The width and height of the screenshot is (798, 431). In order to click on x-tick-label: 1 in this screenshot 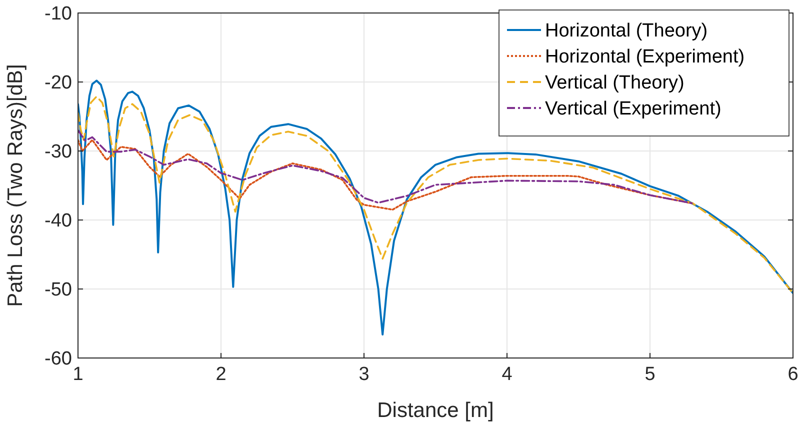, I will do `click(78, 374)`.